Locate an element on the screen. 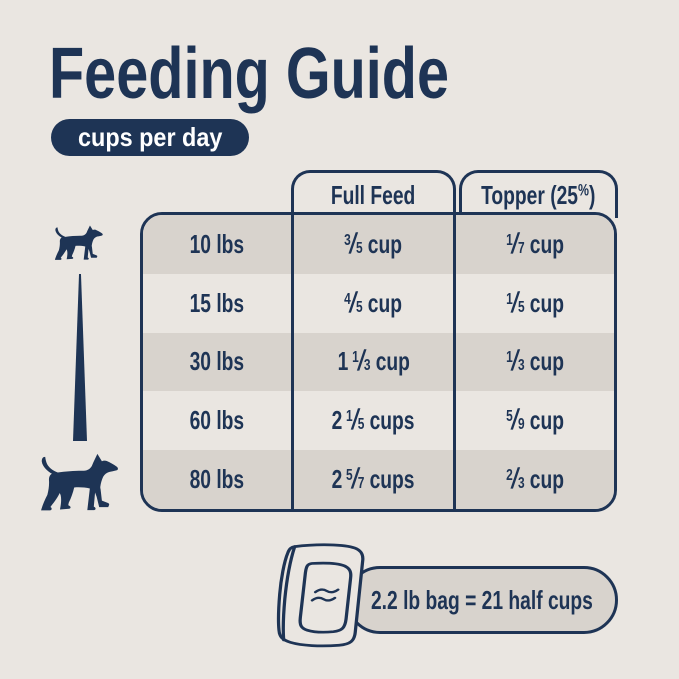  topper-cell: 2/3 cup is located at coordinates (533, 479).